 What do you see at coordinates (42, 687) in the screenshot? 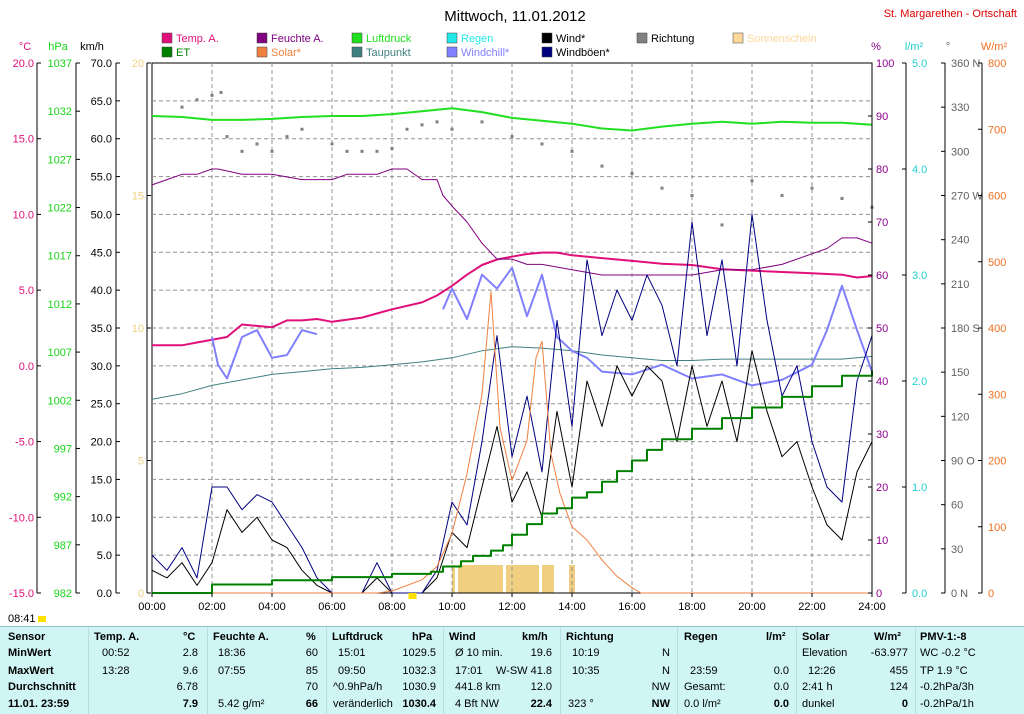
I see `row-label-avg: Durchschnitt` at bounding box center [42, 687].